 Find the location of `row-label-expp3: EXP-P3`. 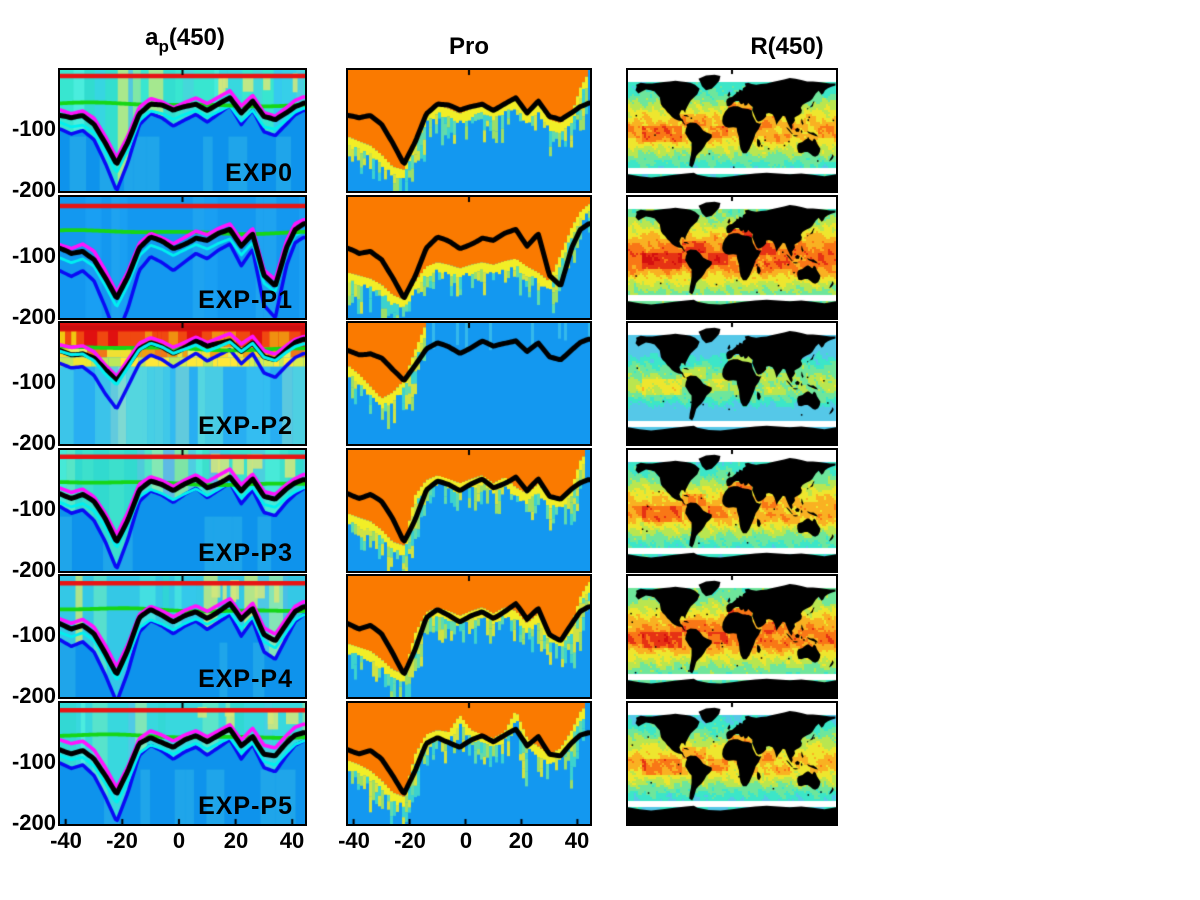

row-label-expp3: EXP-P3 is located at coordinates (245, 553).